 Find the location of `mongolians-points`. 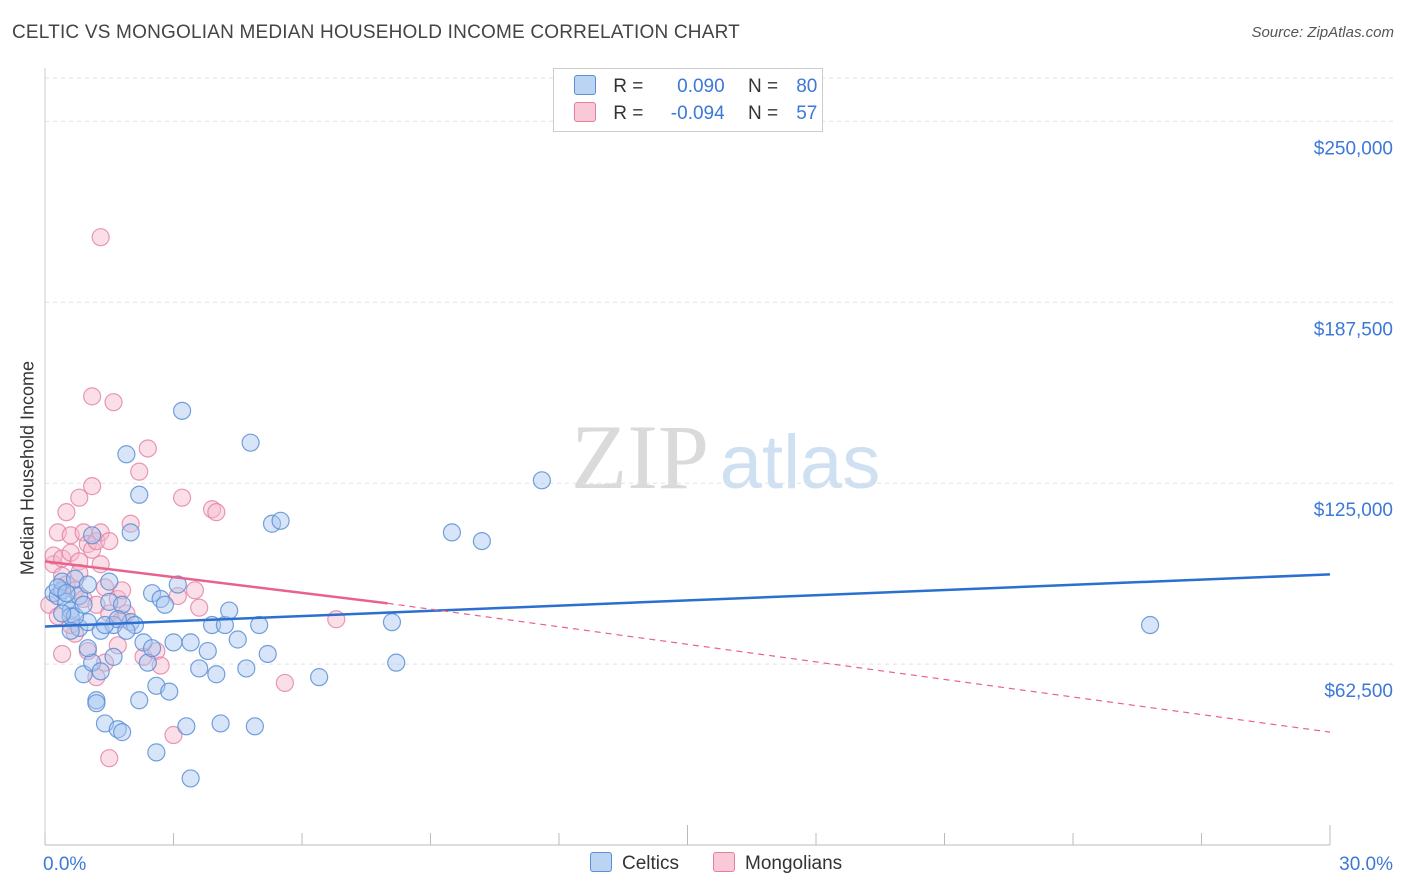

mongolians-points is located at coordinates (193, 498).